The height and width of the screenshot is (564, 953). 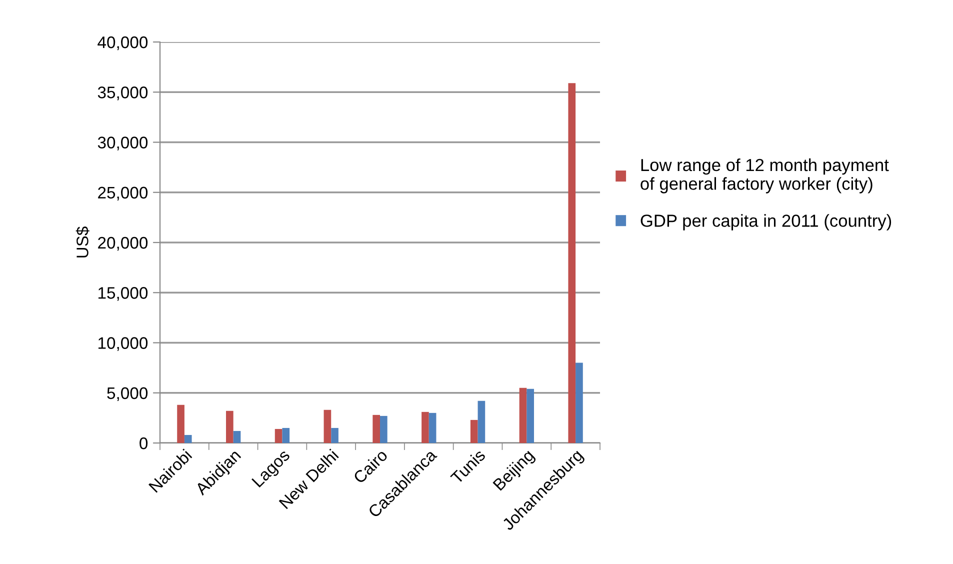 I want to click on y-tick-label: 0, so click(x=144, y=443).